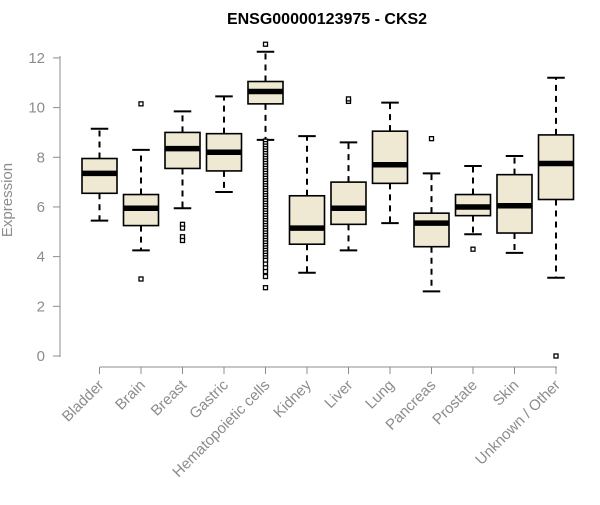 The width and height of the screenshot is (600, 505). What do you see at coordinates (338, 394) in the screenshot?
I see `x-tick-label: Liver` at bounding box center [338, 394].